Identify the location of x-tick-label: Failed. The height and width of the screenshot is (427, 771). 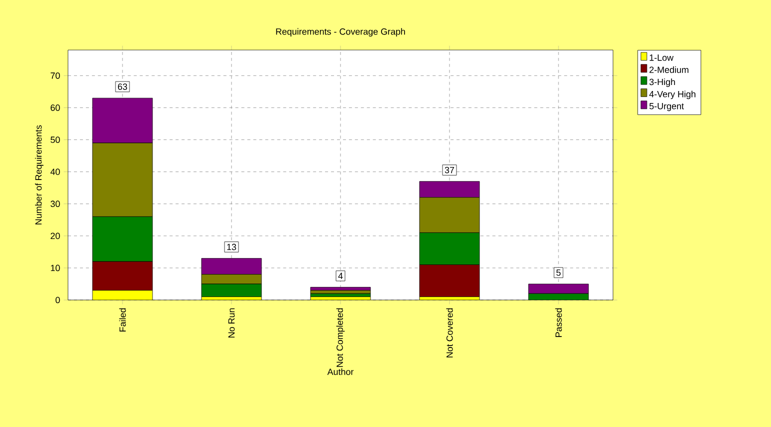
(122, 320).